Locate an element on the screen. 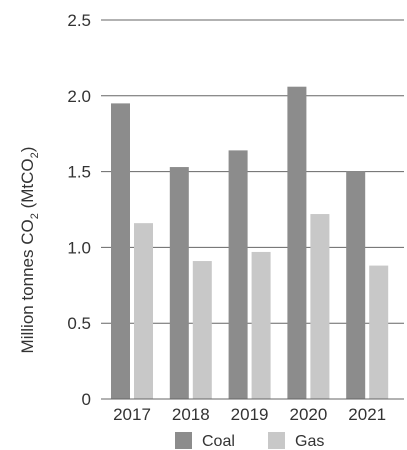 The image size is (407, 450). y-tick-label: 0 is located at coordinates (86, 399).